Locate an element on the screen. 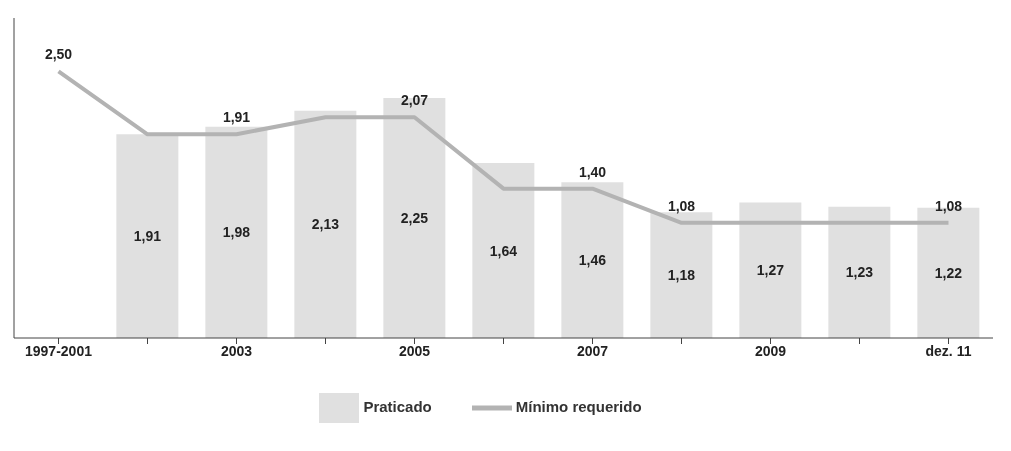 The height and width of the screenshot is (451, 1011). legend-label: Mínimo requerido is located at coordinates (578, 406).